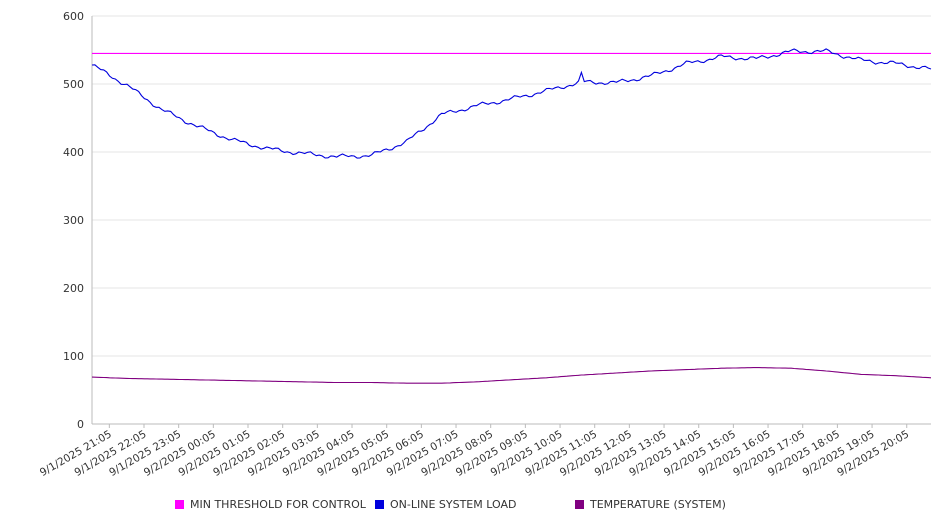 The height and width of the screenshot is (526, 946). Describe the element at coordinates (73, 84) in the screenshot. I see `y-tick-label: 500` at that location.